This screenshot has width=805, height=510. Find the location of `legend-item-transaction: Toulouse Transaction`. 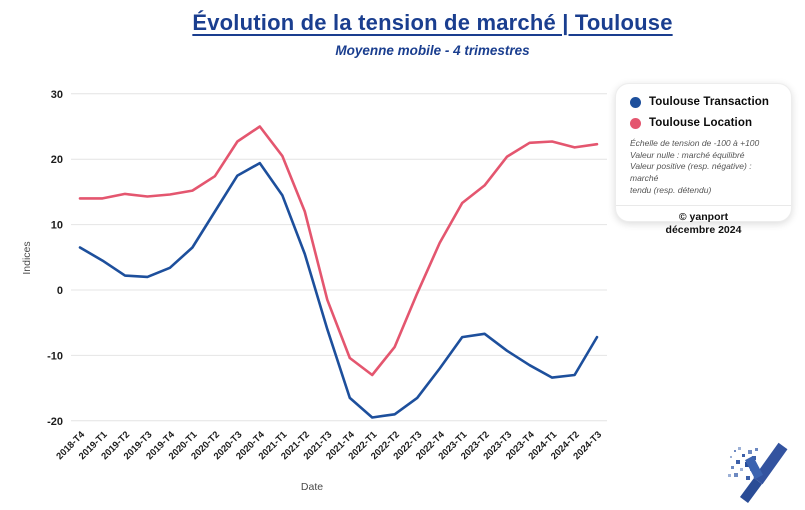

legend-item-transaction: Toulouse Transaction is located at coordinates (703, 102).